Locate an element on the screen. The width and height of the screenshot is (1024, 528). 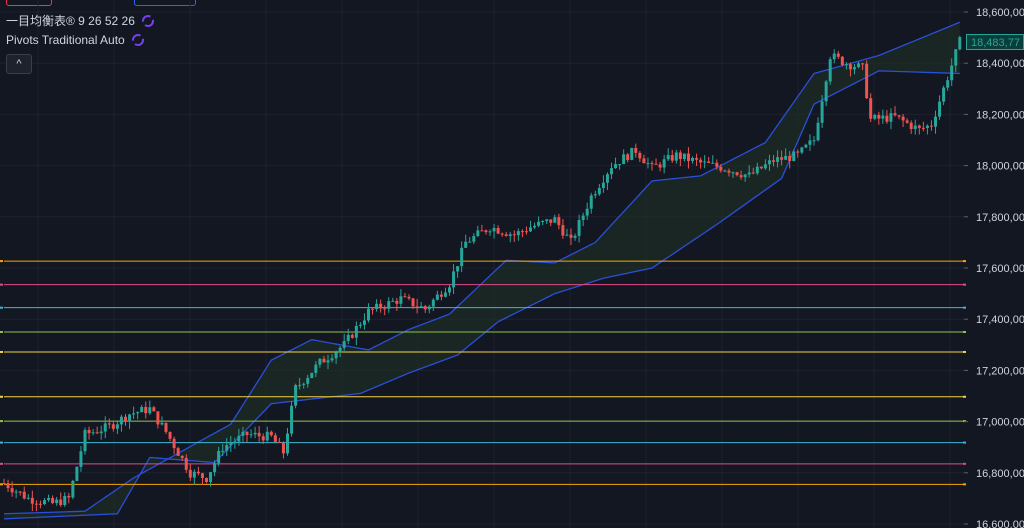
legend-pivots: Pivots Traditional Auto is located at coordinates (75, 40).